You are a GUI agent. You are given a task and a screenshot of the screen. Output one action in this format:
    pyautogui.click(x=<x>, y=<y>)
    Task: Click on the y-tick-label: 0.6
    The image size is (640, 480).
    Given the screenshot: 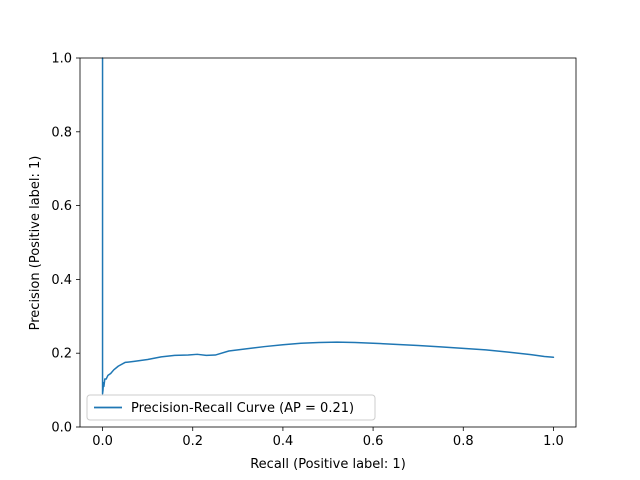 What is the action you would take?
    pyautogui.click(x=61, y=206)
    